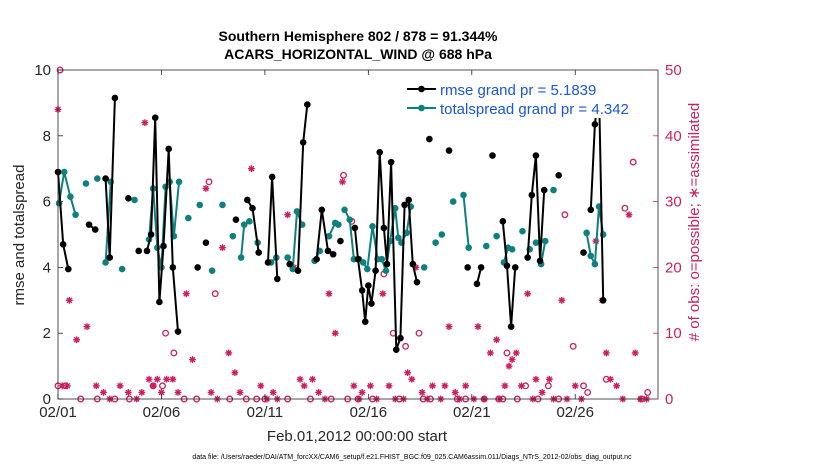 The width and height of the screenshot is (830, 470). Describe the element at coordinates (42, 70) in the screenshot. I see `y-left-tick-label: 10` at that location.